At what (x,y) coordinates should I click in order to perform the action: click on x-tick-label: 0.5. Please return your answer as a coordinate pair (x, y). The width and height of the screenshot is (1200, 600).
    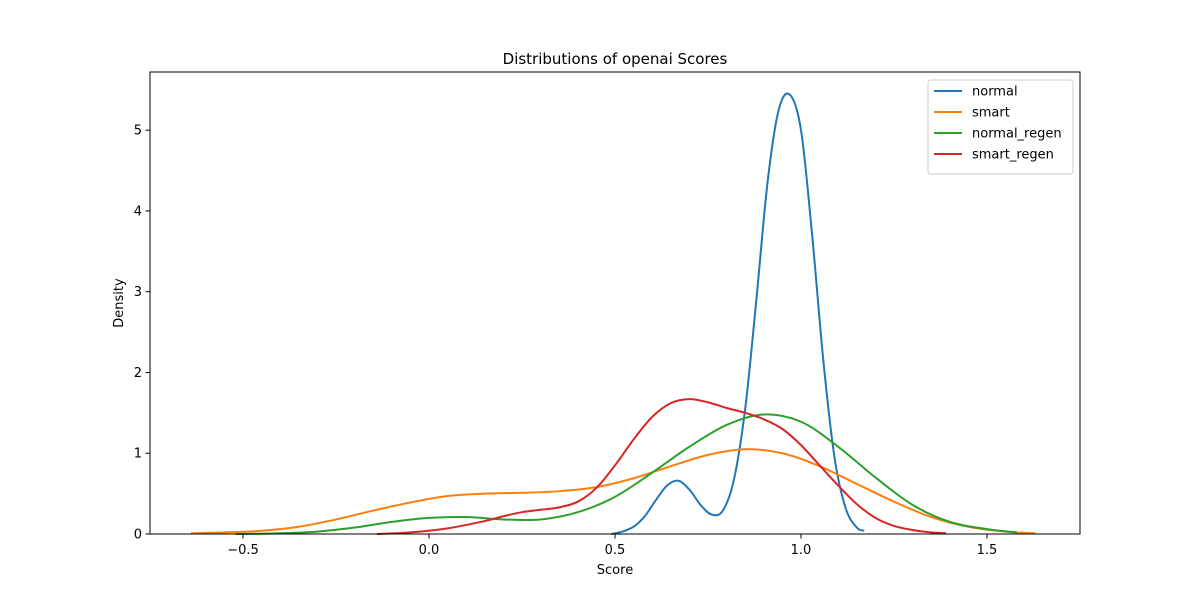
    Looking at the image, I should click on (615, 550).